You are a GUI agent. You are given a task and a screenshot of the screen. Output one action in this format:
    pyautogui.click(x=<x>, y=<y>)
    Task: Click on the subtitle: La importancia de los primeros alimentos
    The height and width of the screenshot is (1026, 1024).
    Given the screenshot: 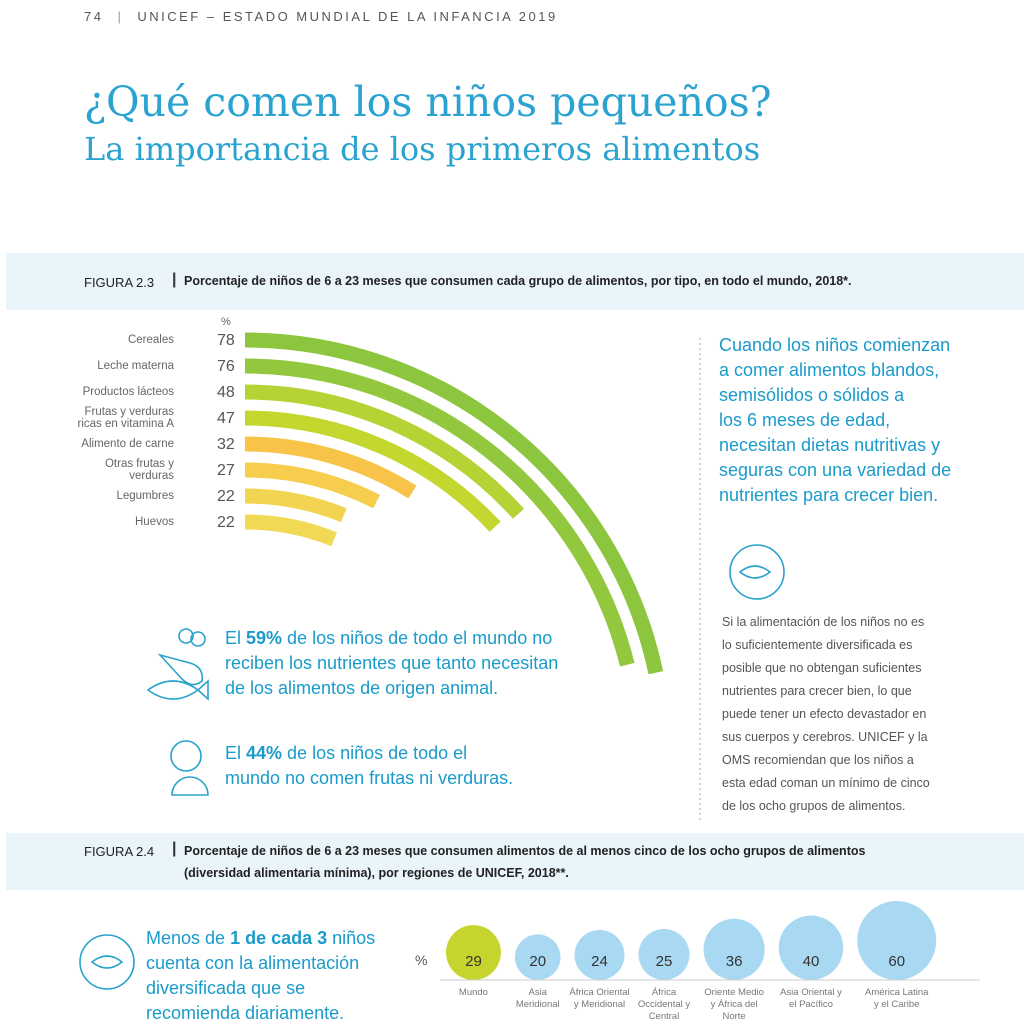 What is the action you would take?
    pyautogui.click(x=422, y=149)
    